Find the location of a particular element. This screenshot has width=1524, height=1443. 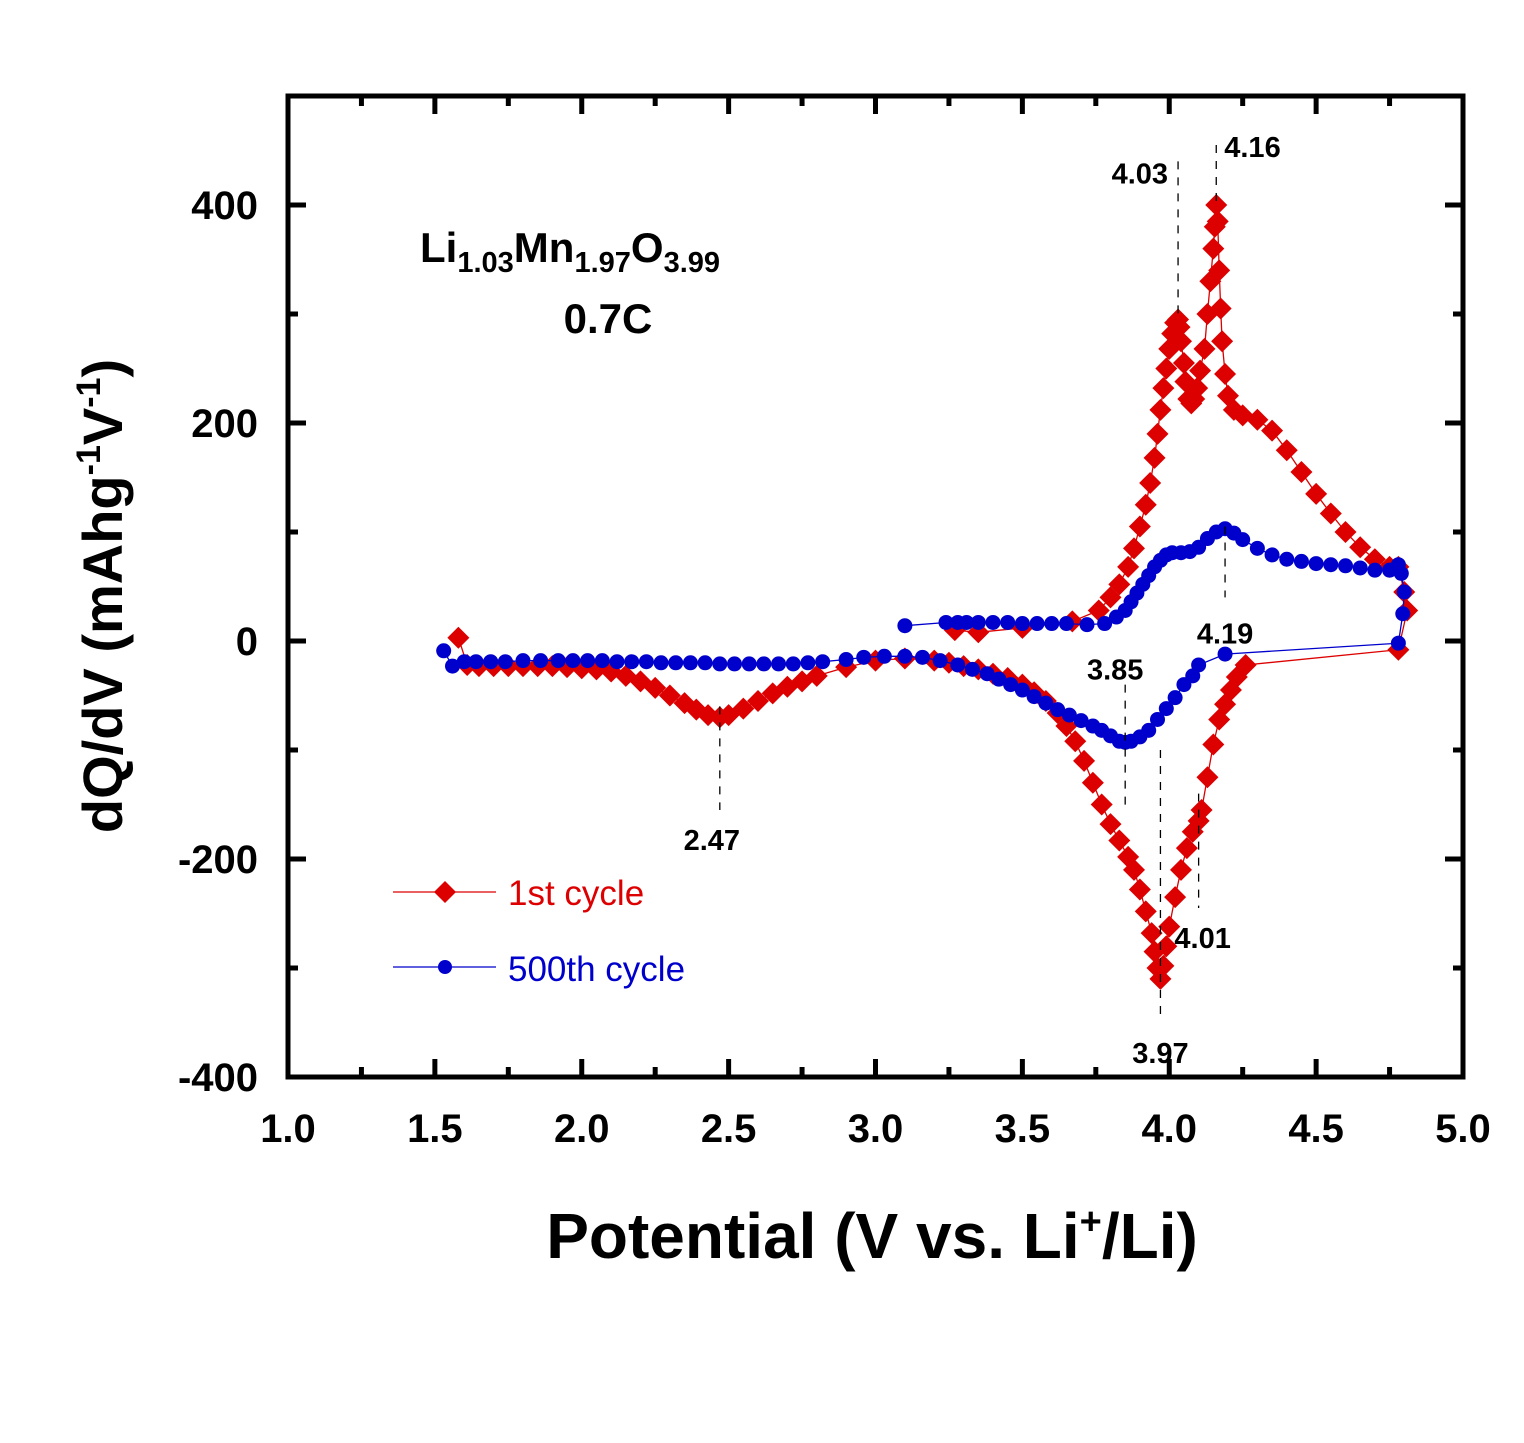

formula-label: Li1.03Mn1.97O3.99 is located at coordinates (570, 251).